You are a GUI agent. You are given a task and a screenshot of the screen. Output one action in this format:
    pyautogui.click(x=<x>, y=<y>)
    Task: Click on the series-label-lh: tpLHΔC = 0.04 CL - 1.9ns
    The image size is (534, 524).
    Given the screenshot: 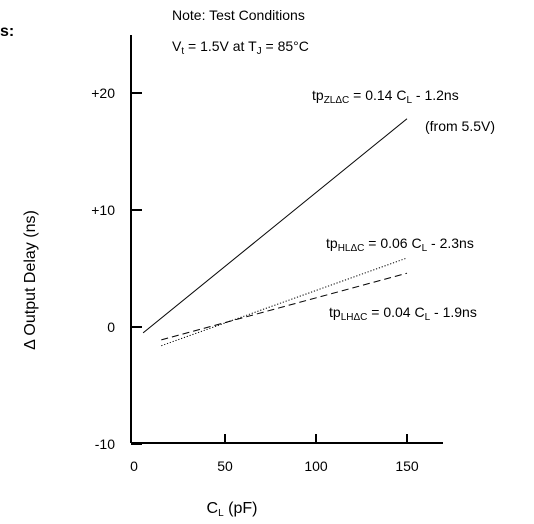 What is the action you would take?
    pyautogui.click(x=403, y=313)
    